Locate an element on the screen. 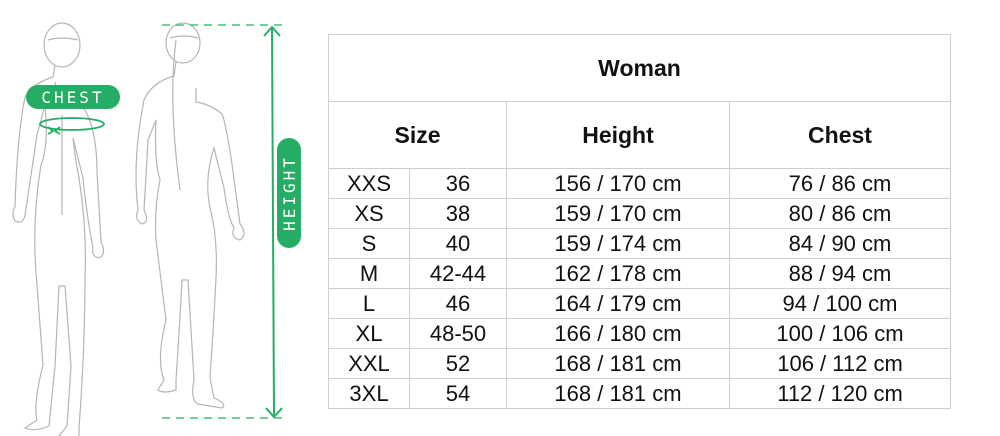 This screenshot has height=436, width=1000. header-chest: Chest is located at coordinates (840, 135).